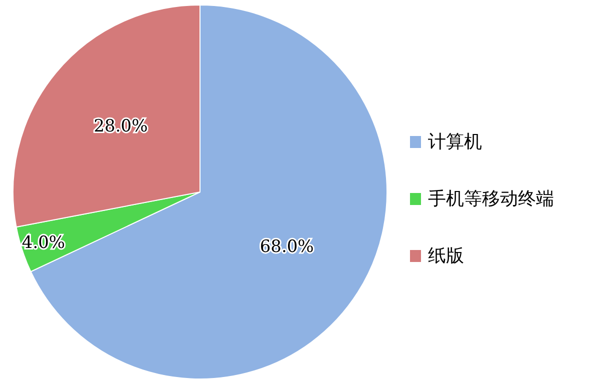 The width and height of the screenshot is (599, 389). What do you see at coordinates (287, 247) in the screenshot?
I see `data-label: 68.0%` at bounding box center [287, 247].